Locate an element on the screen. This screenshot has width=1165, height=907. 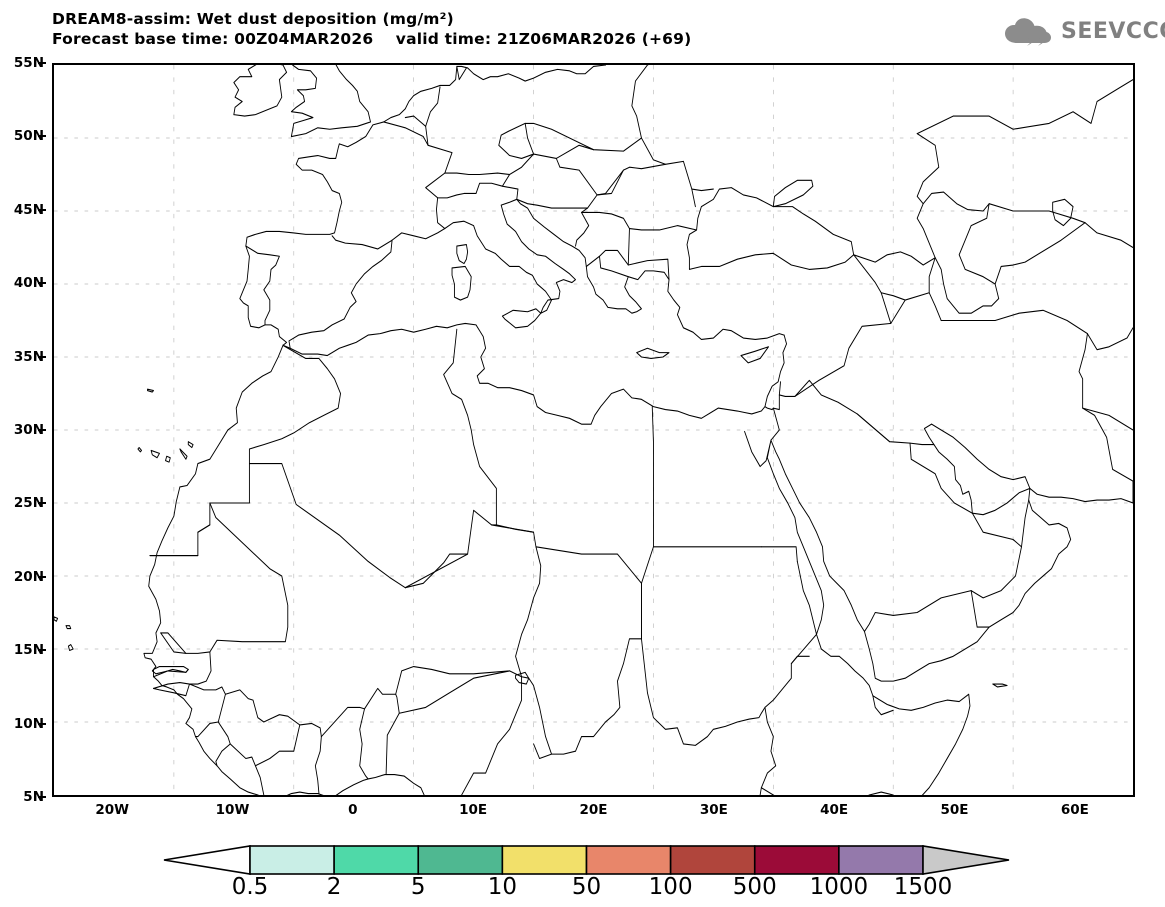
colorbar is located at coordinates (586, 860).